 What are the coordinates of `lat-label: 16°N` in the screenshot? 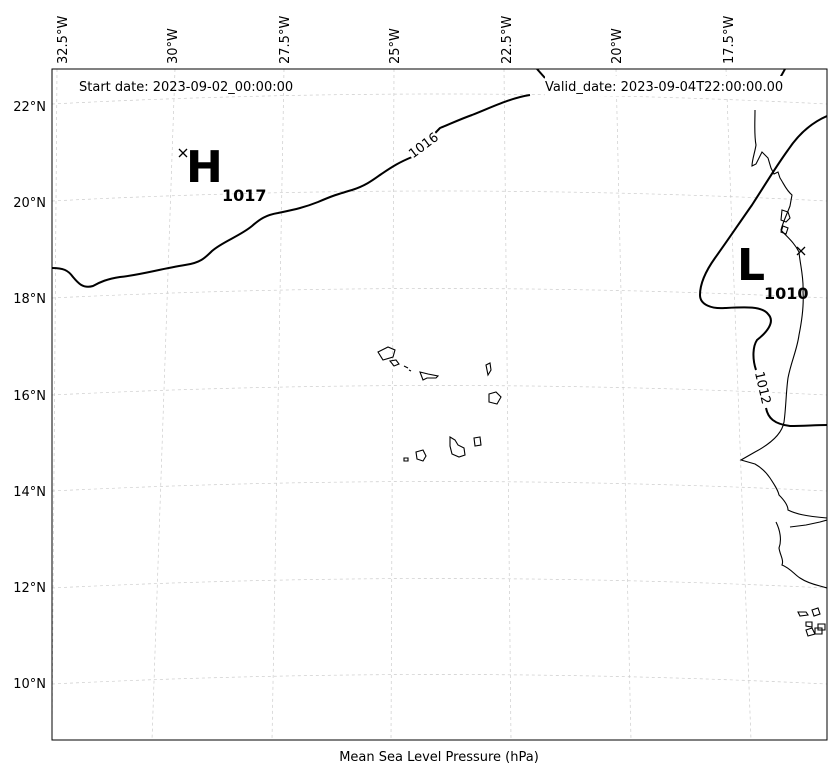 It's located at (29, 396).